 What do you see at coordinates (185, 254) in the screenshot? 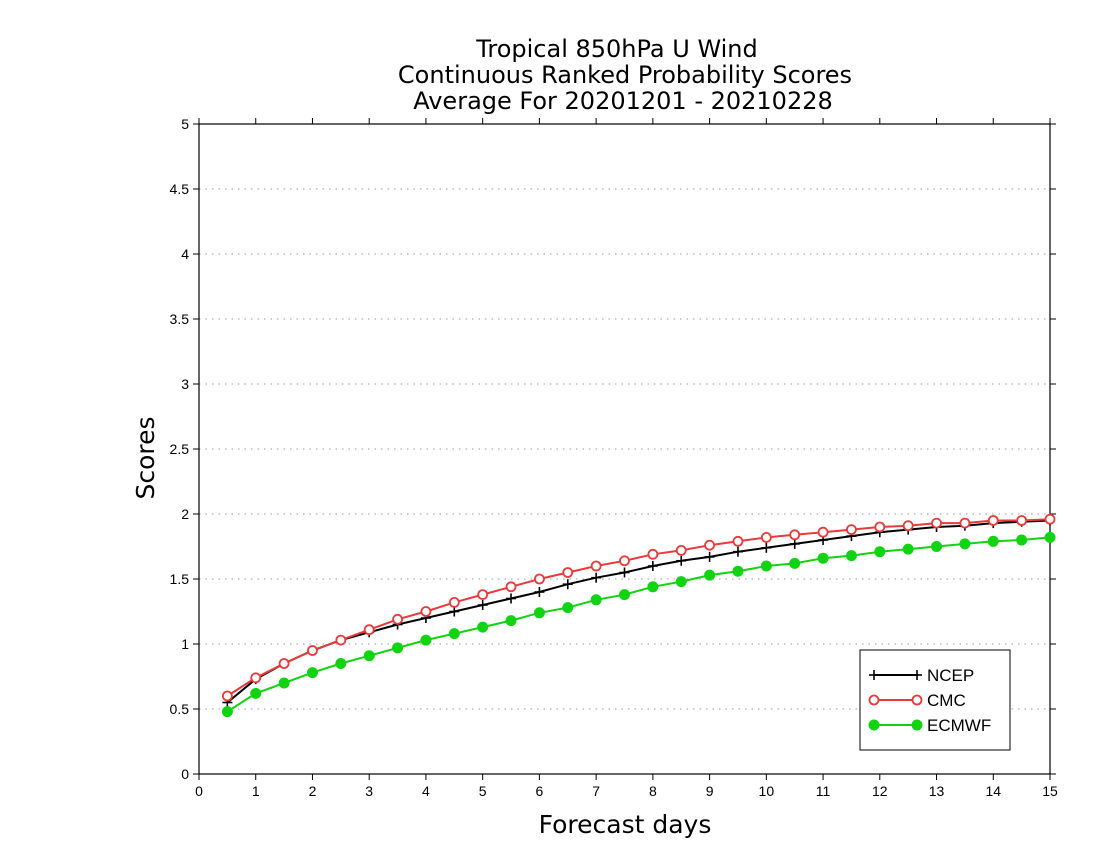
I see `y-tick-label: 4` at bounding box center [185, 254].